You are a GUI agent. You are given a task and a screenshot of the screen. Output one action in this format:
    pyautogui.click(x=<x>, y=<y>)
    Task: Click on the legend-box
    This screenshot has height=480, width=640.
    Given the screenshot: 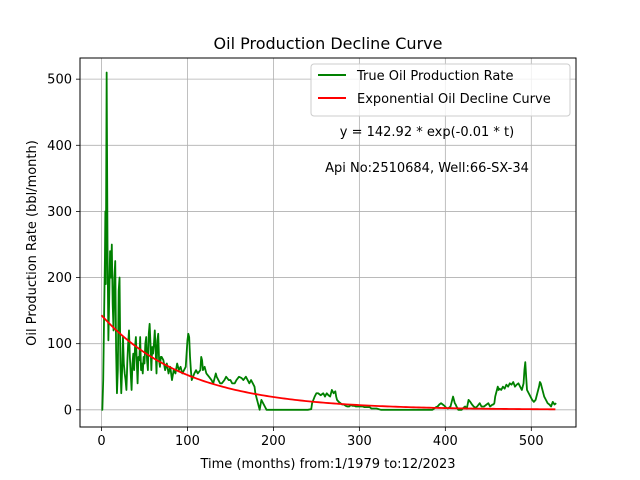 What is the action you would take?
    pyautogui.click(x=440, y=90)
    